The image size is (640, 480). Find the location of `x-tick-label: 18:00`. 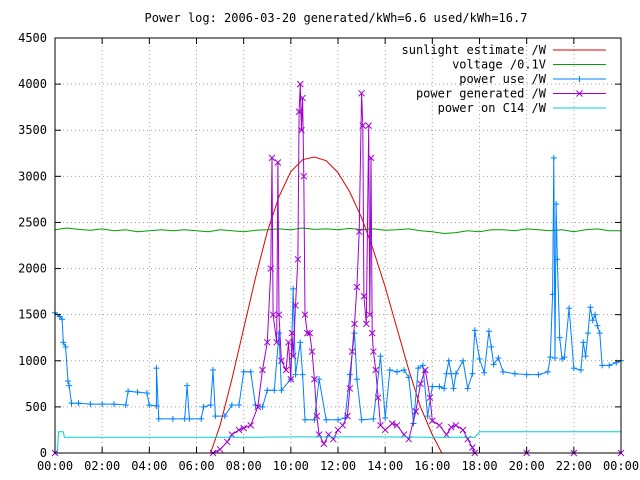

x-tick-label: 18:00 is located at coordinates (479, 466).